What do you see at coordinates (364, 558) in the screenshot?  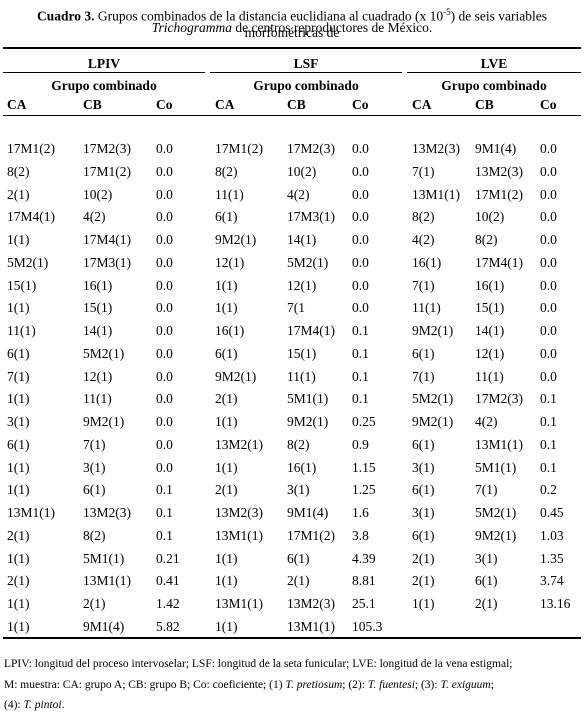 I see `cell: 4.39` at bounding box center [364, 558].